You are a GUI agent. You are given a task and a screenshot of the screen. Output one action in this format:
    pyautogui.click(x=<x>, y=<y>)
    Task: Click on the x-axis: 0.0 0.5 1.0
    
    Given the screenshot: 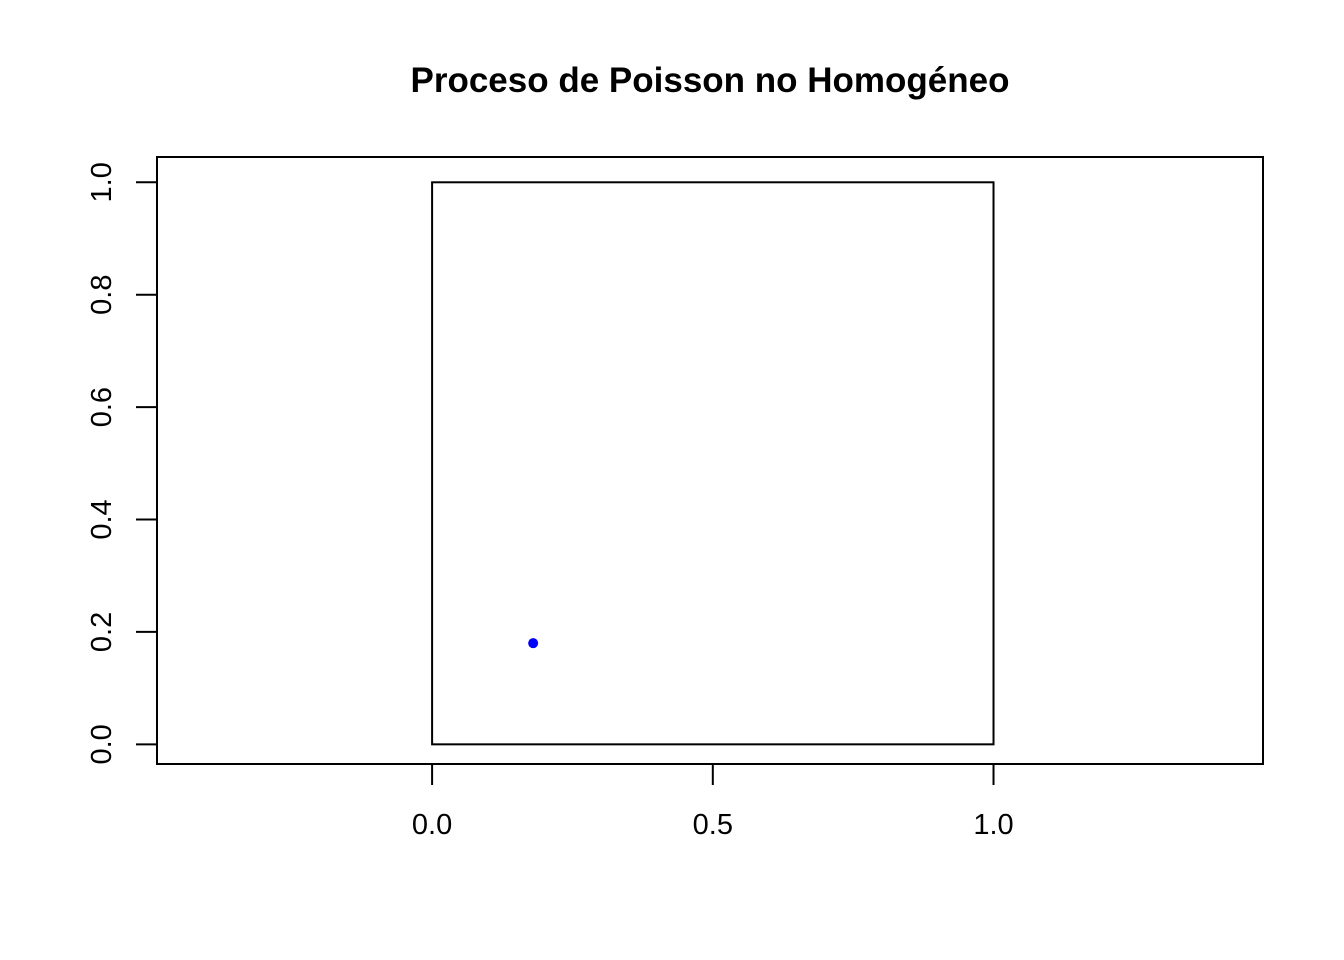 What is the action you would take?
    pyautogui.click(x=713, y=802)
    